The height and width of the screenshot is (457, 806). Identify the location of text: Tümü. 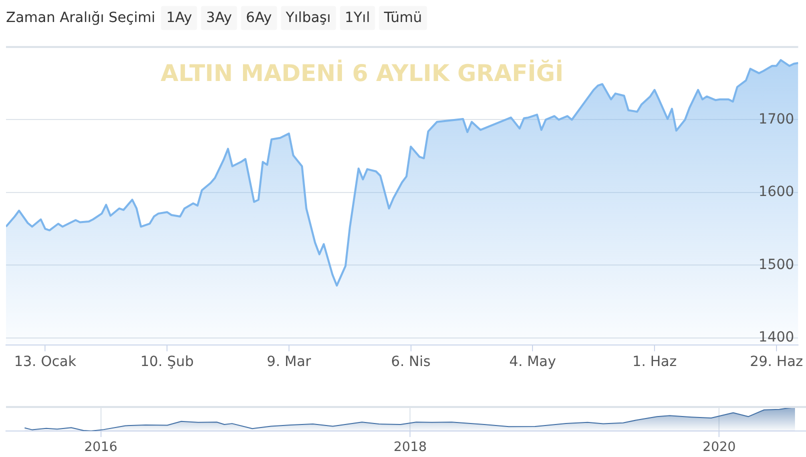
(402, 18).